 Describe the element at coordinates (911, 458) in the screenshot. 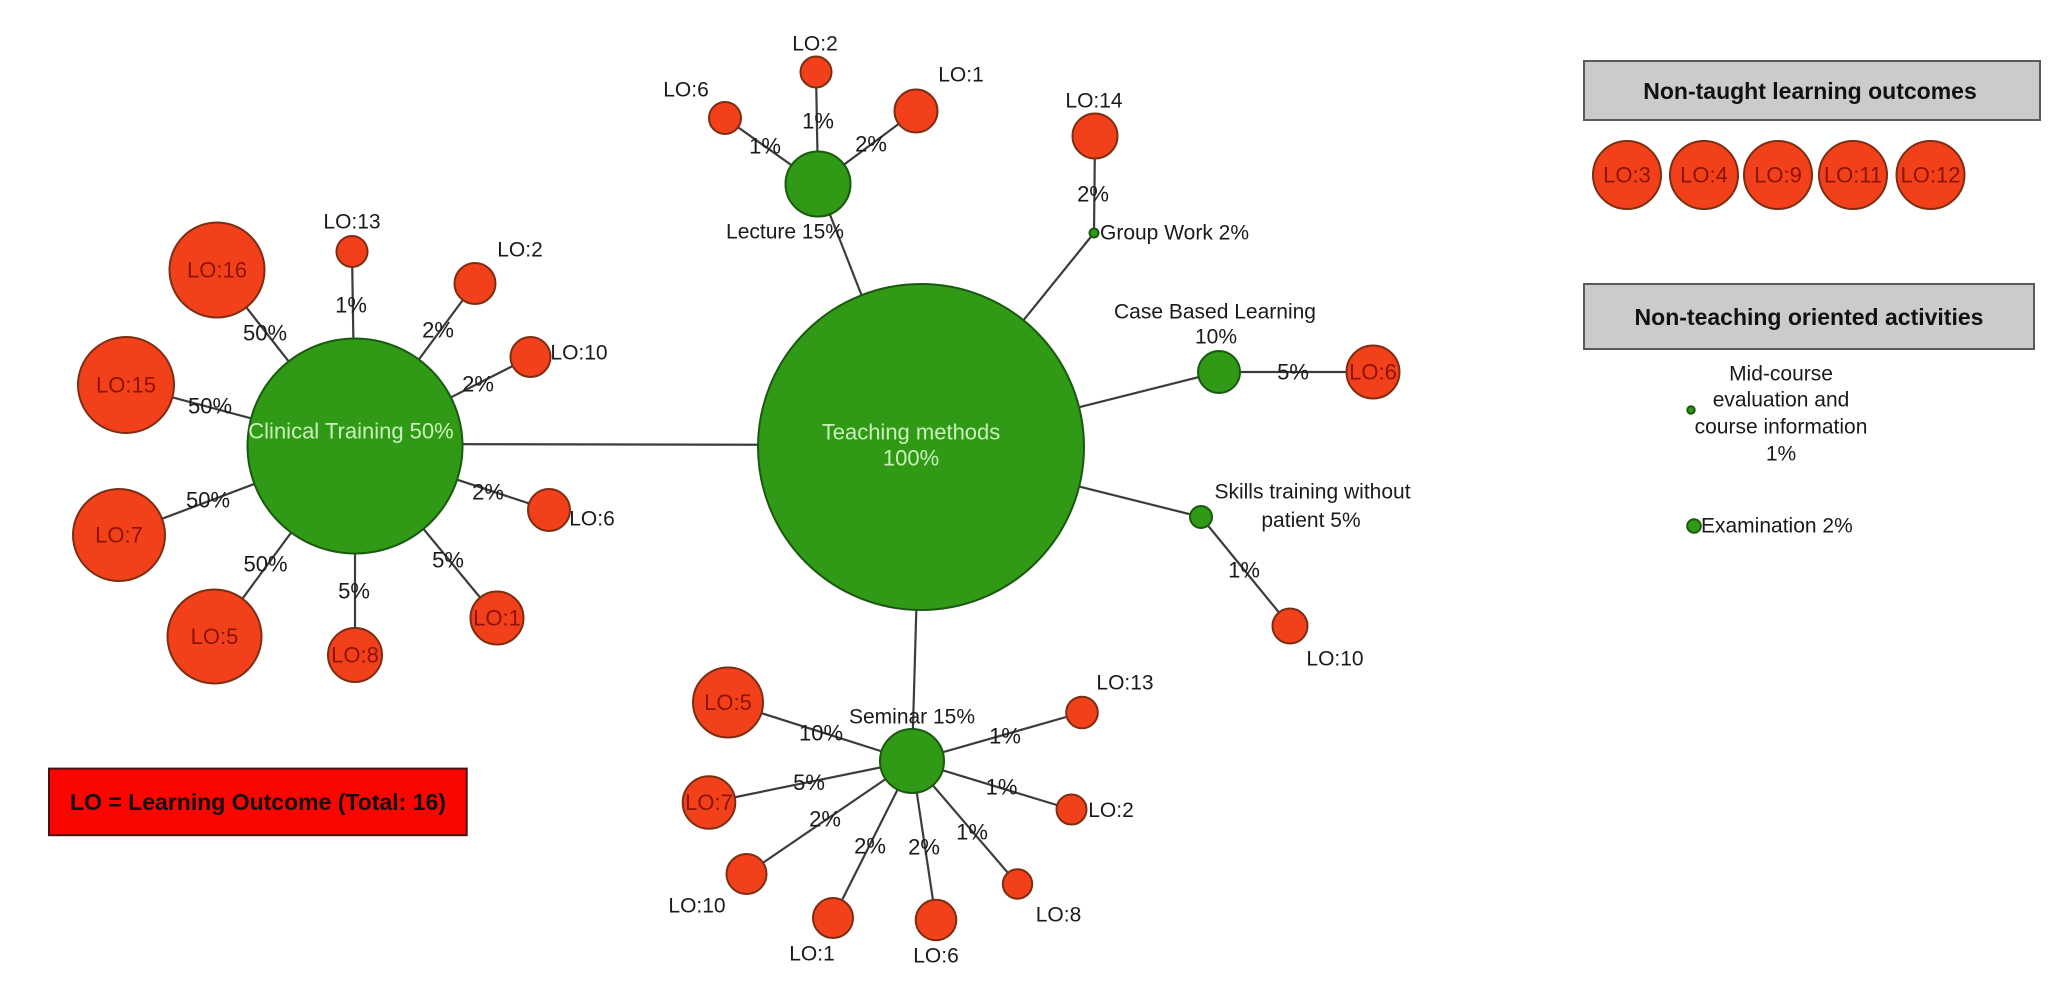

I see `svg-text: 100%` at that location.